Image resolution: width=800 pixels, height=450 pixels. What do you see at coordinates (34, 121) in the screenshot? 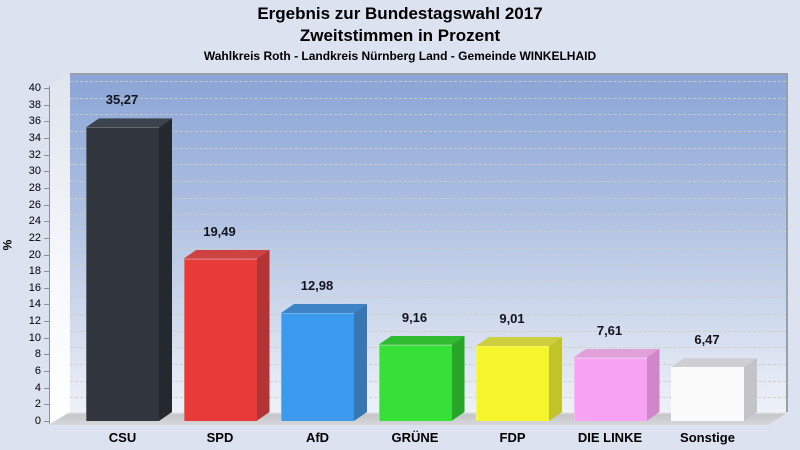
I see `y-tick-label: 36` at bounding box center [34, 121].